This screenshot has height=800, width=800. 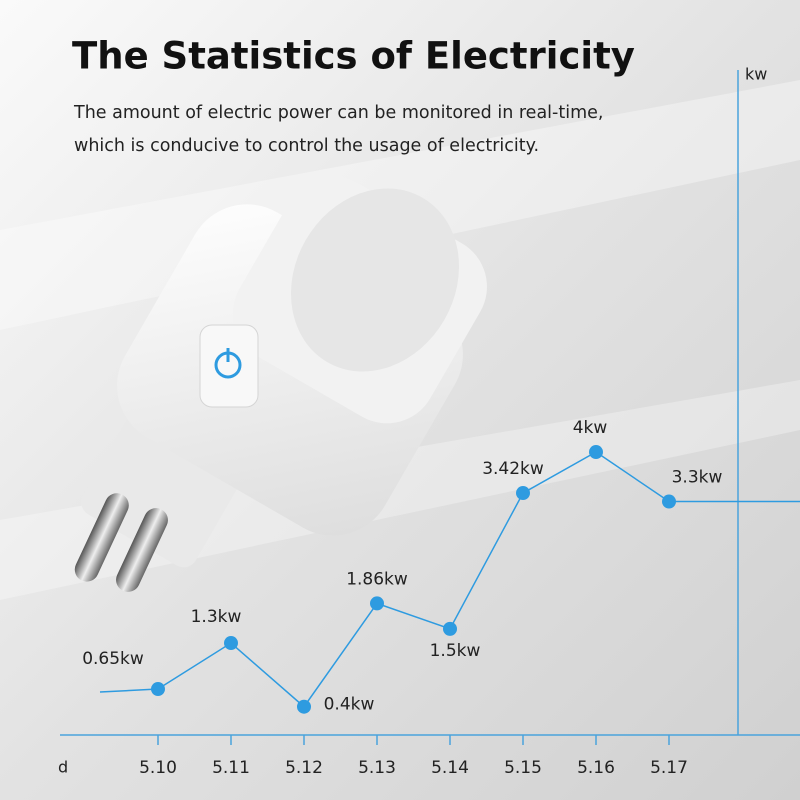 What do you see at coordinates (455, 651) in the screenshot?
I see `data-label: 1.5kw` at bounding box center [455, 651].